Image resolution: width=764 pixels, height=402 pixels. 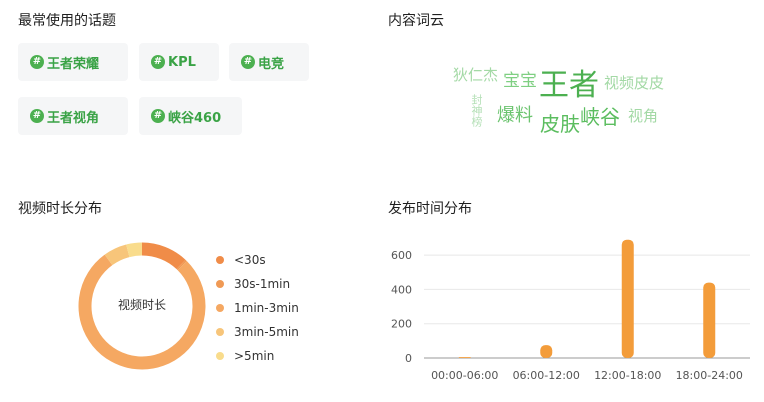 I want to click on topic-tag: # KPL, so click(x=179, y=62).